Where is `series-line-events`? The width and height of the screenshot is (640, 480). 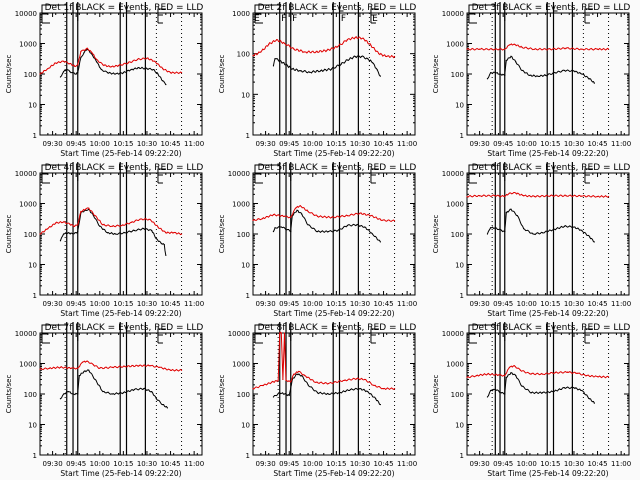
series-line-events is located at coordinates (326, 65).